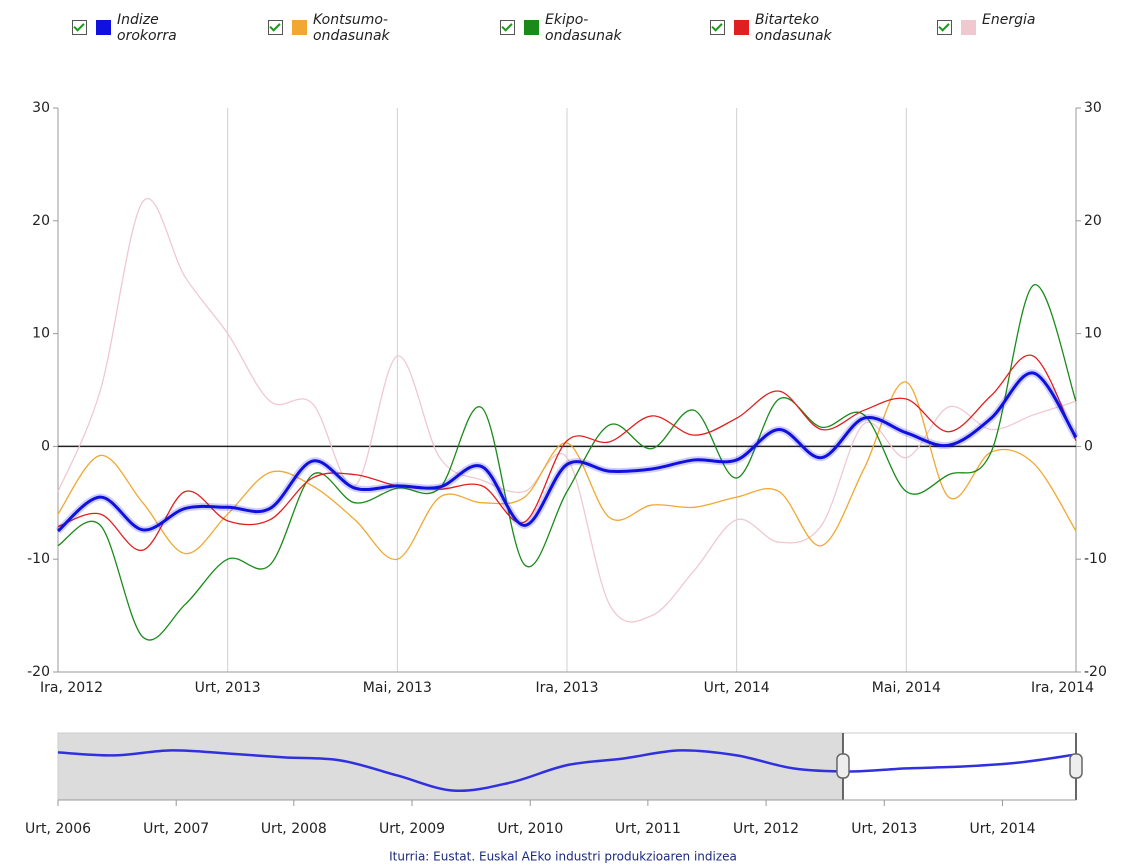 The height and width of the screenshot is (868, 1127). What do you see at coordinates (583, 28) in the screenshot?
I see `legend-label: Ekipo-ondasunak` at bounding box center [583, 28].